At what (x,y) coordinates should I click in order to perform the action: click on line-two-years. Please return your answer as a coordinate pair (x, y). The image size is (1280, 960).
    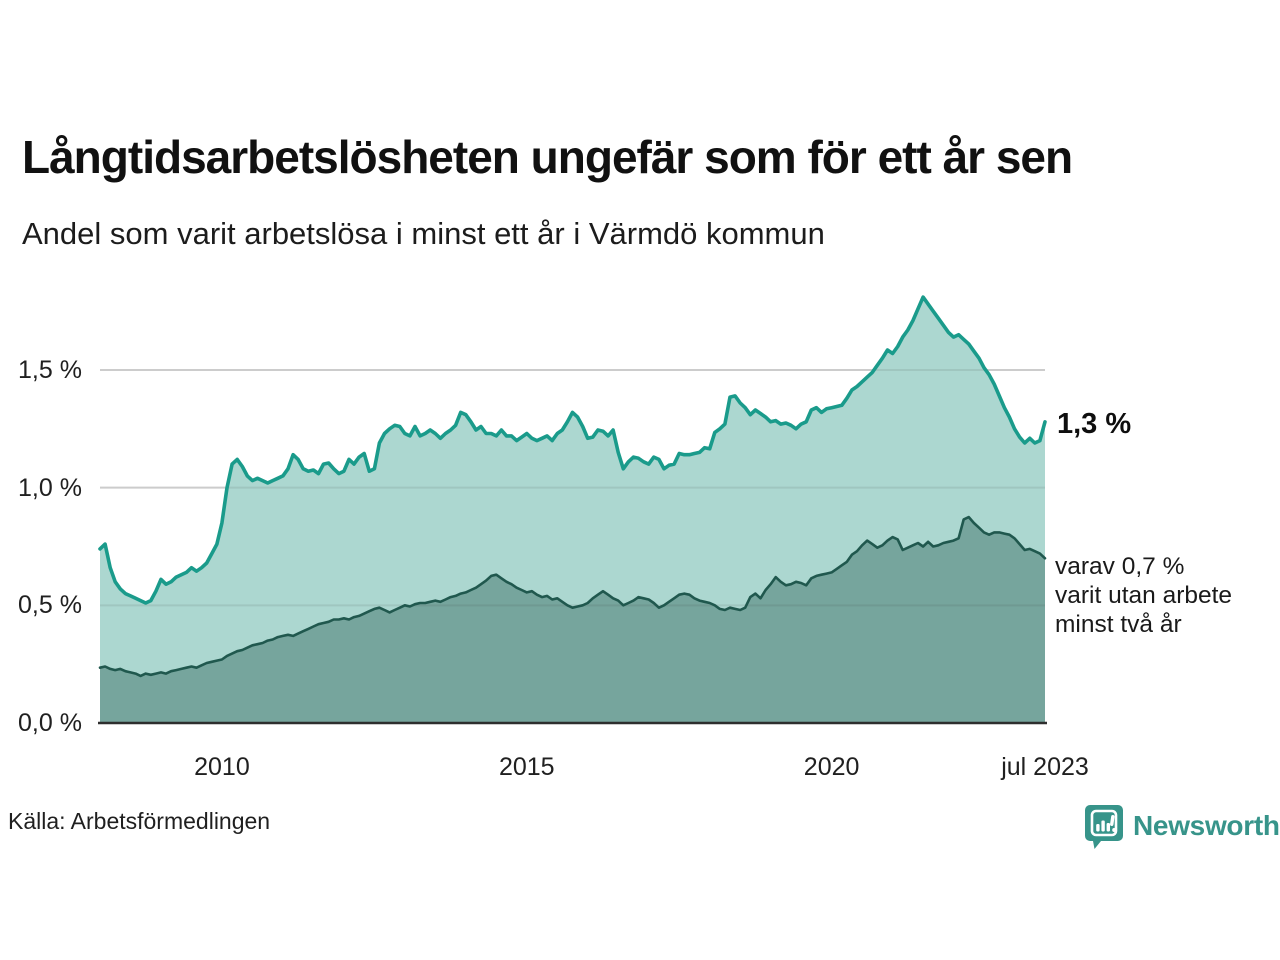
    Looking at the image, I should click on (572, 596).